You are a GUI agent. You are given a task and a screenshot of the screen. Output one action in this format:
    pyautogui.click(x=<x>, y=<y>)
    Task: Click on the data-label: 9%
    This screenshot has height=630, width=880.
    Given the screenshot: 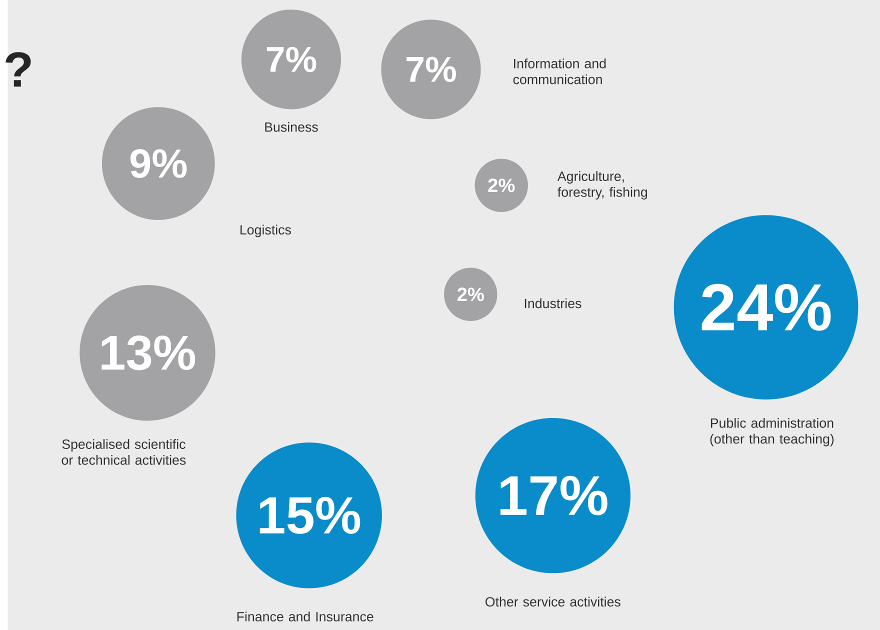 What is the action you would take?
    pyautogui.click(x=158, y=163)
    